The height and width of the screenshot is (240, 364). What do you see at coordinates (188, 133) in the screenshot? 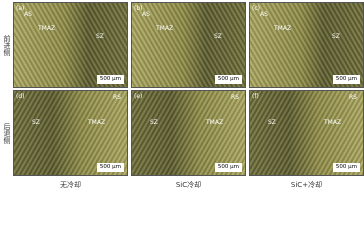
I see `micrograph: (e) RS SZ TMAZ 500 μm` at bounding box center [188, 133].